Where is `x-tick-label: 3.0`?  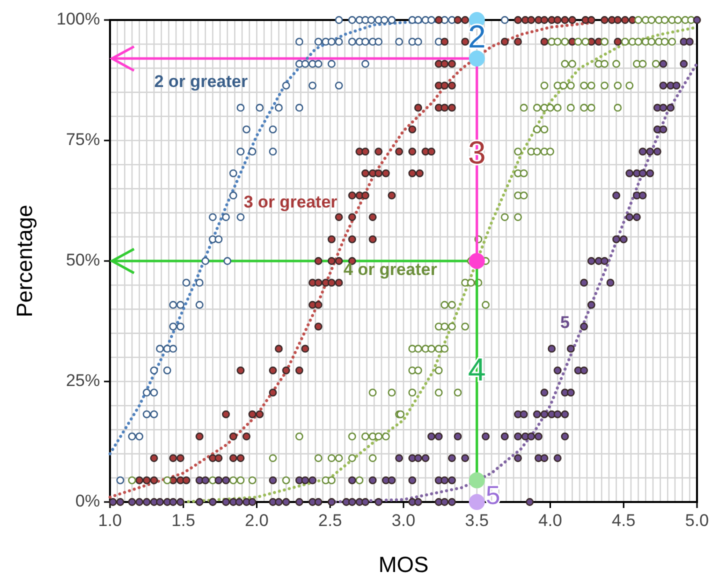 x-tick-label: 3.0 is located at coordinates (404, 520).